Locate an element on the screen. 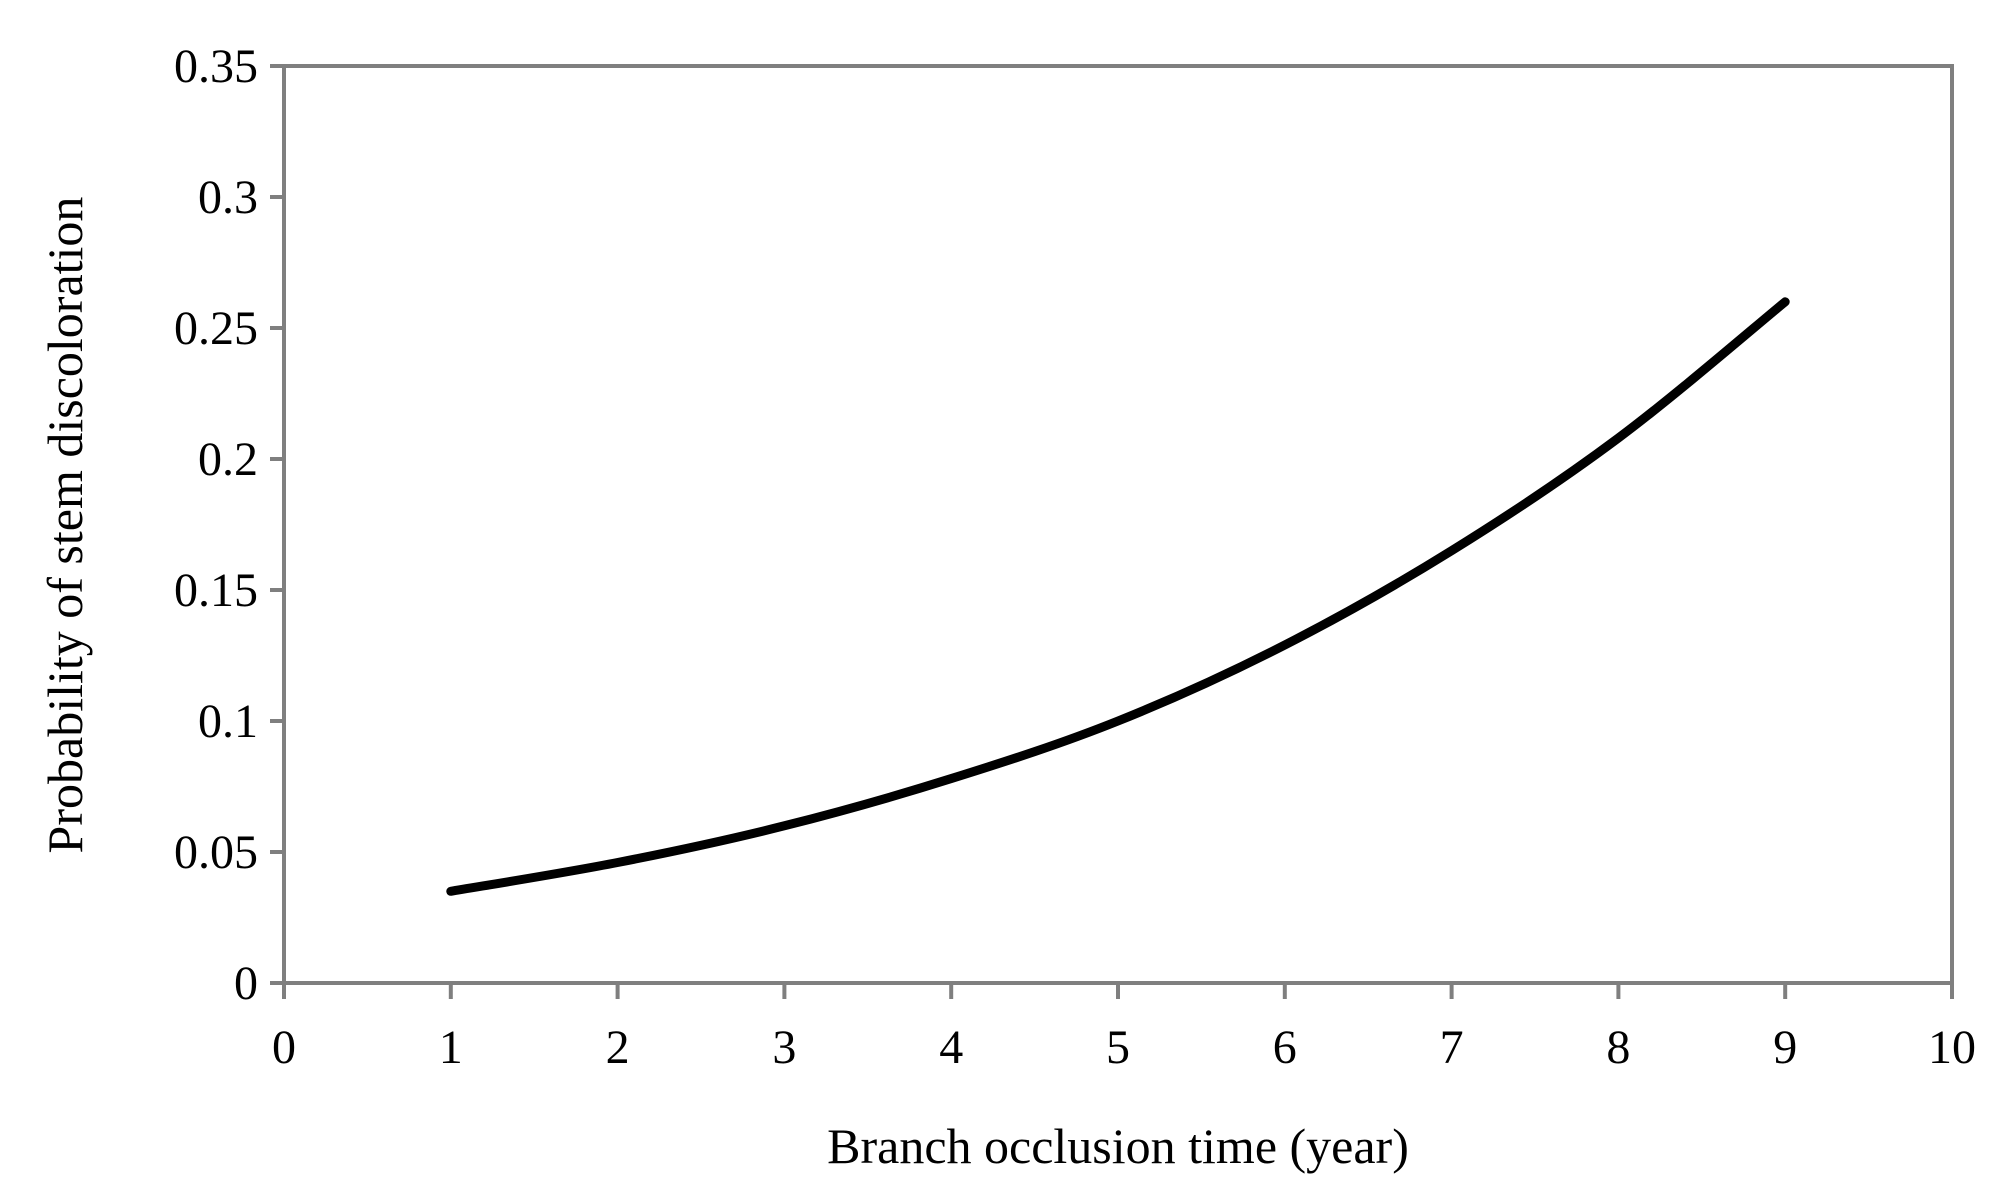 This screenshot has width=1997, height=1195. y-tick-label: 0.1 is located at coordinates (228, 721).